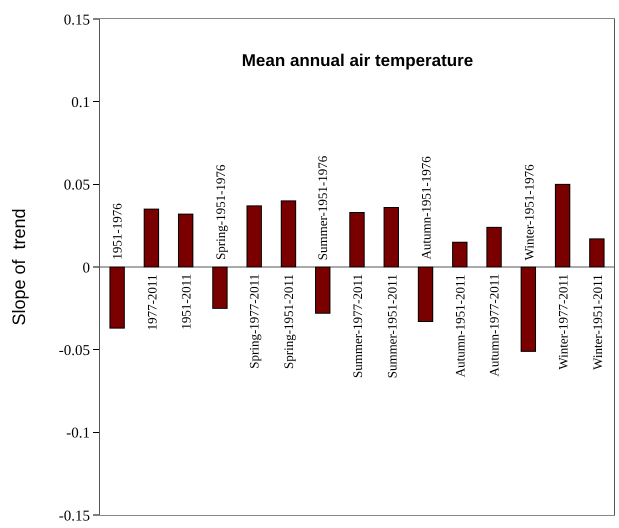 The height and width of the screenshot is (528, 619). I want to click on text: Mean annual air temperature, so click(358, 60).